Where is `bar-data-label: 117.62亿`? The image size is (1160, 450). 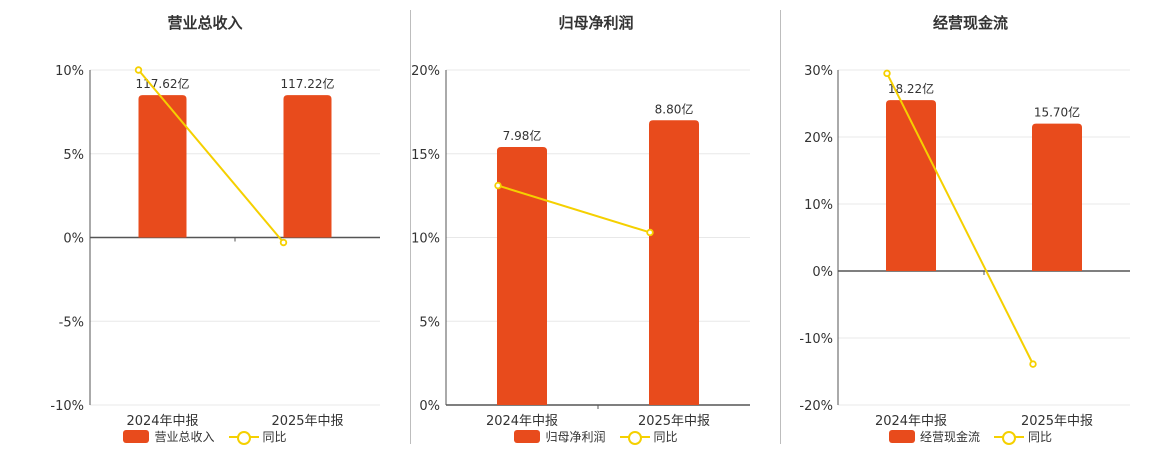 bar-data-label: 117.62亿 is located at coordinates (163, 83).